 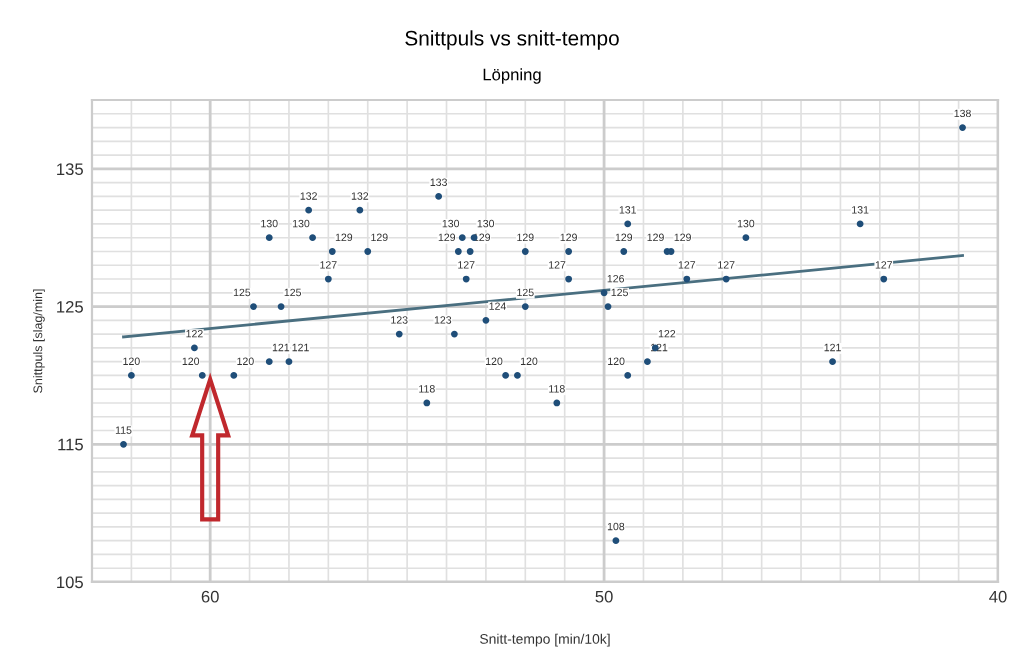 What do you see at coordinates (604, 596) in the screenshot?
I see `x-tick-label: 50` at bounding box center [604, 596].